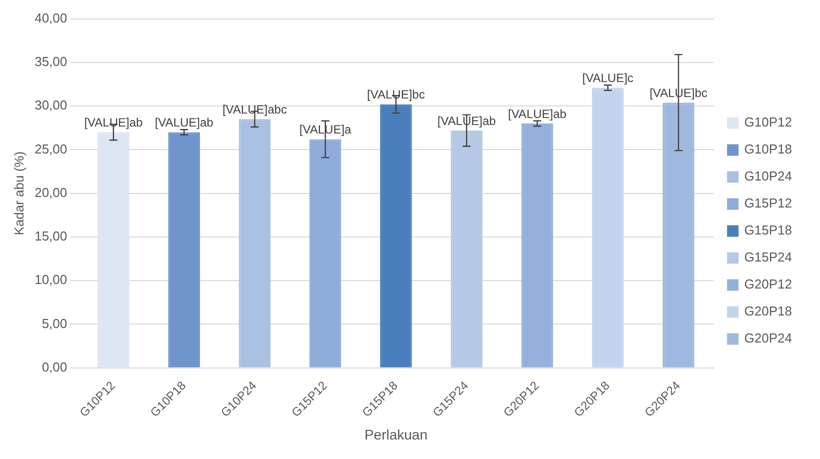  What do you see at coordinates (51, 62) in the screenshot?
I see `y-tick-label: 35,00` at bounding box center [51, 62].